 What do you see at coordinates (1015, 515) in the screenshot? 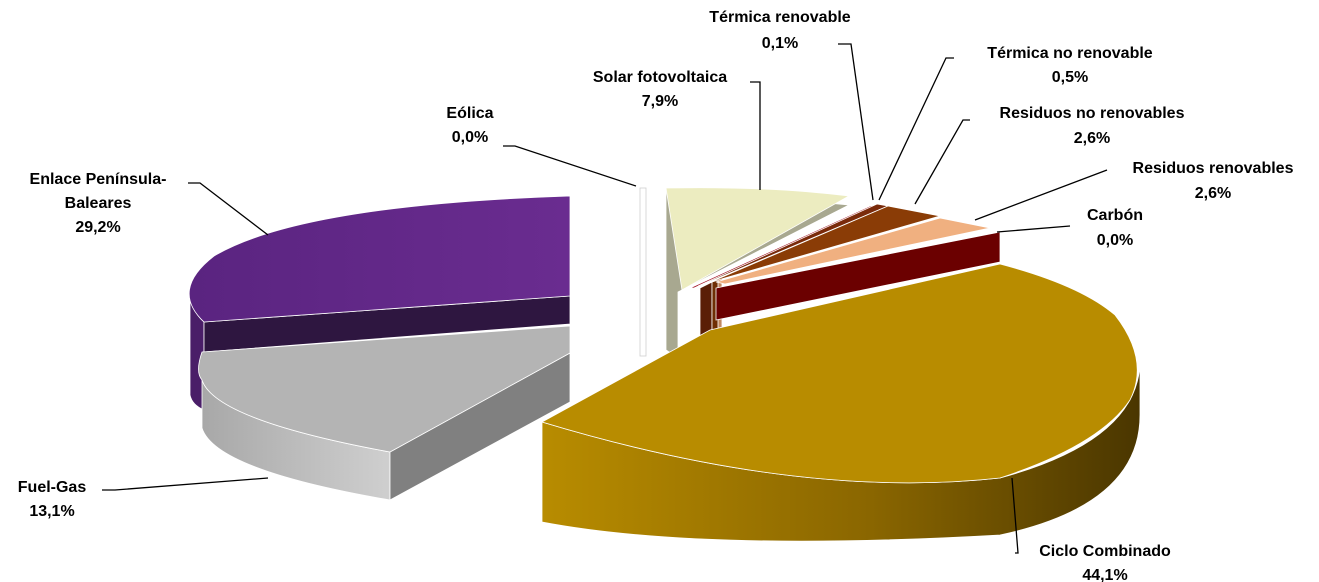
I see `leader-ciclo-combinado` at bounding box center [1015, 515].